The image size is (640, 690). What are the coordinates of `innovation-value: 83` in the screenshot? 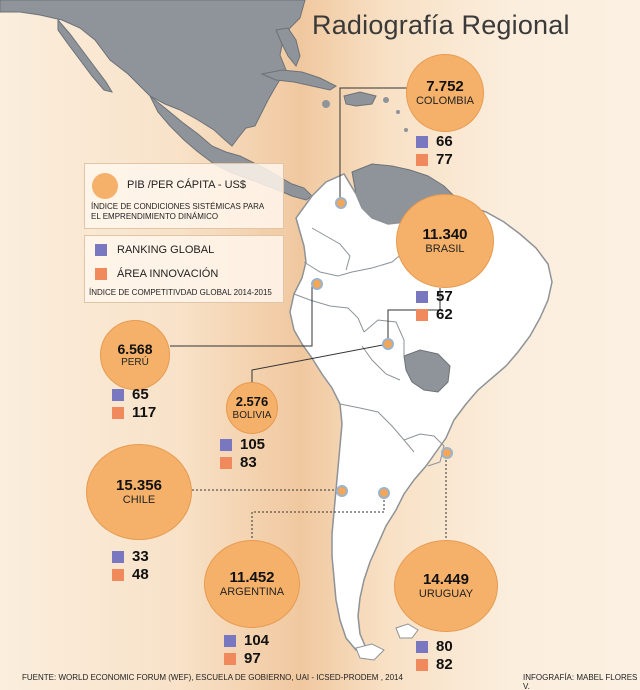 It's located at (248, 462).